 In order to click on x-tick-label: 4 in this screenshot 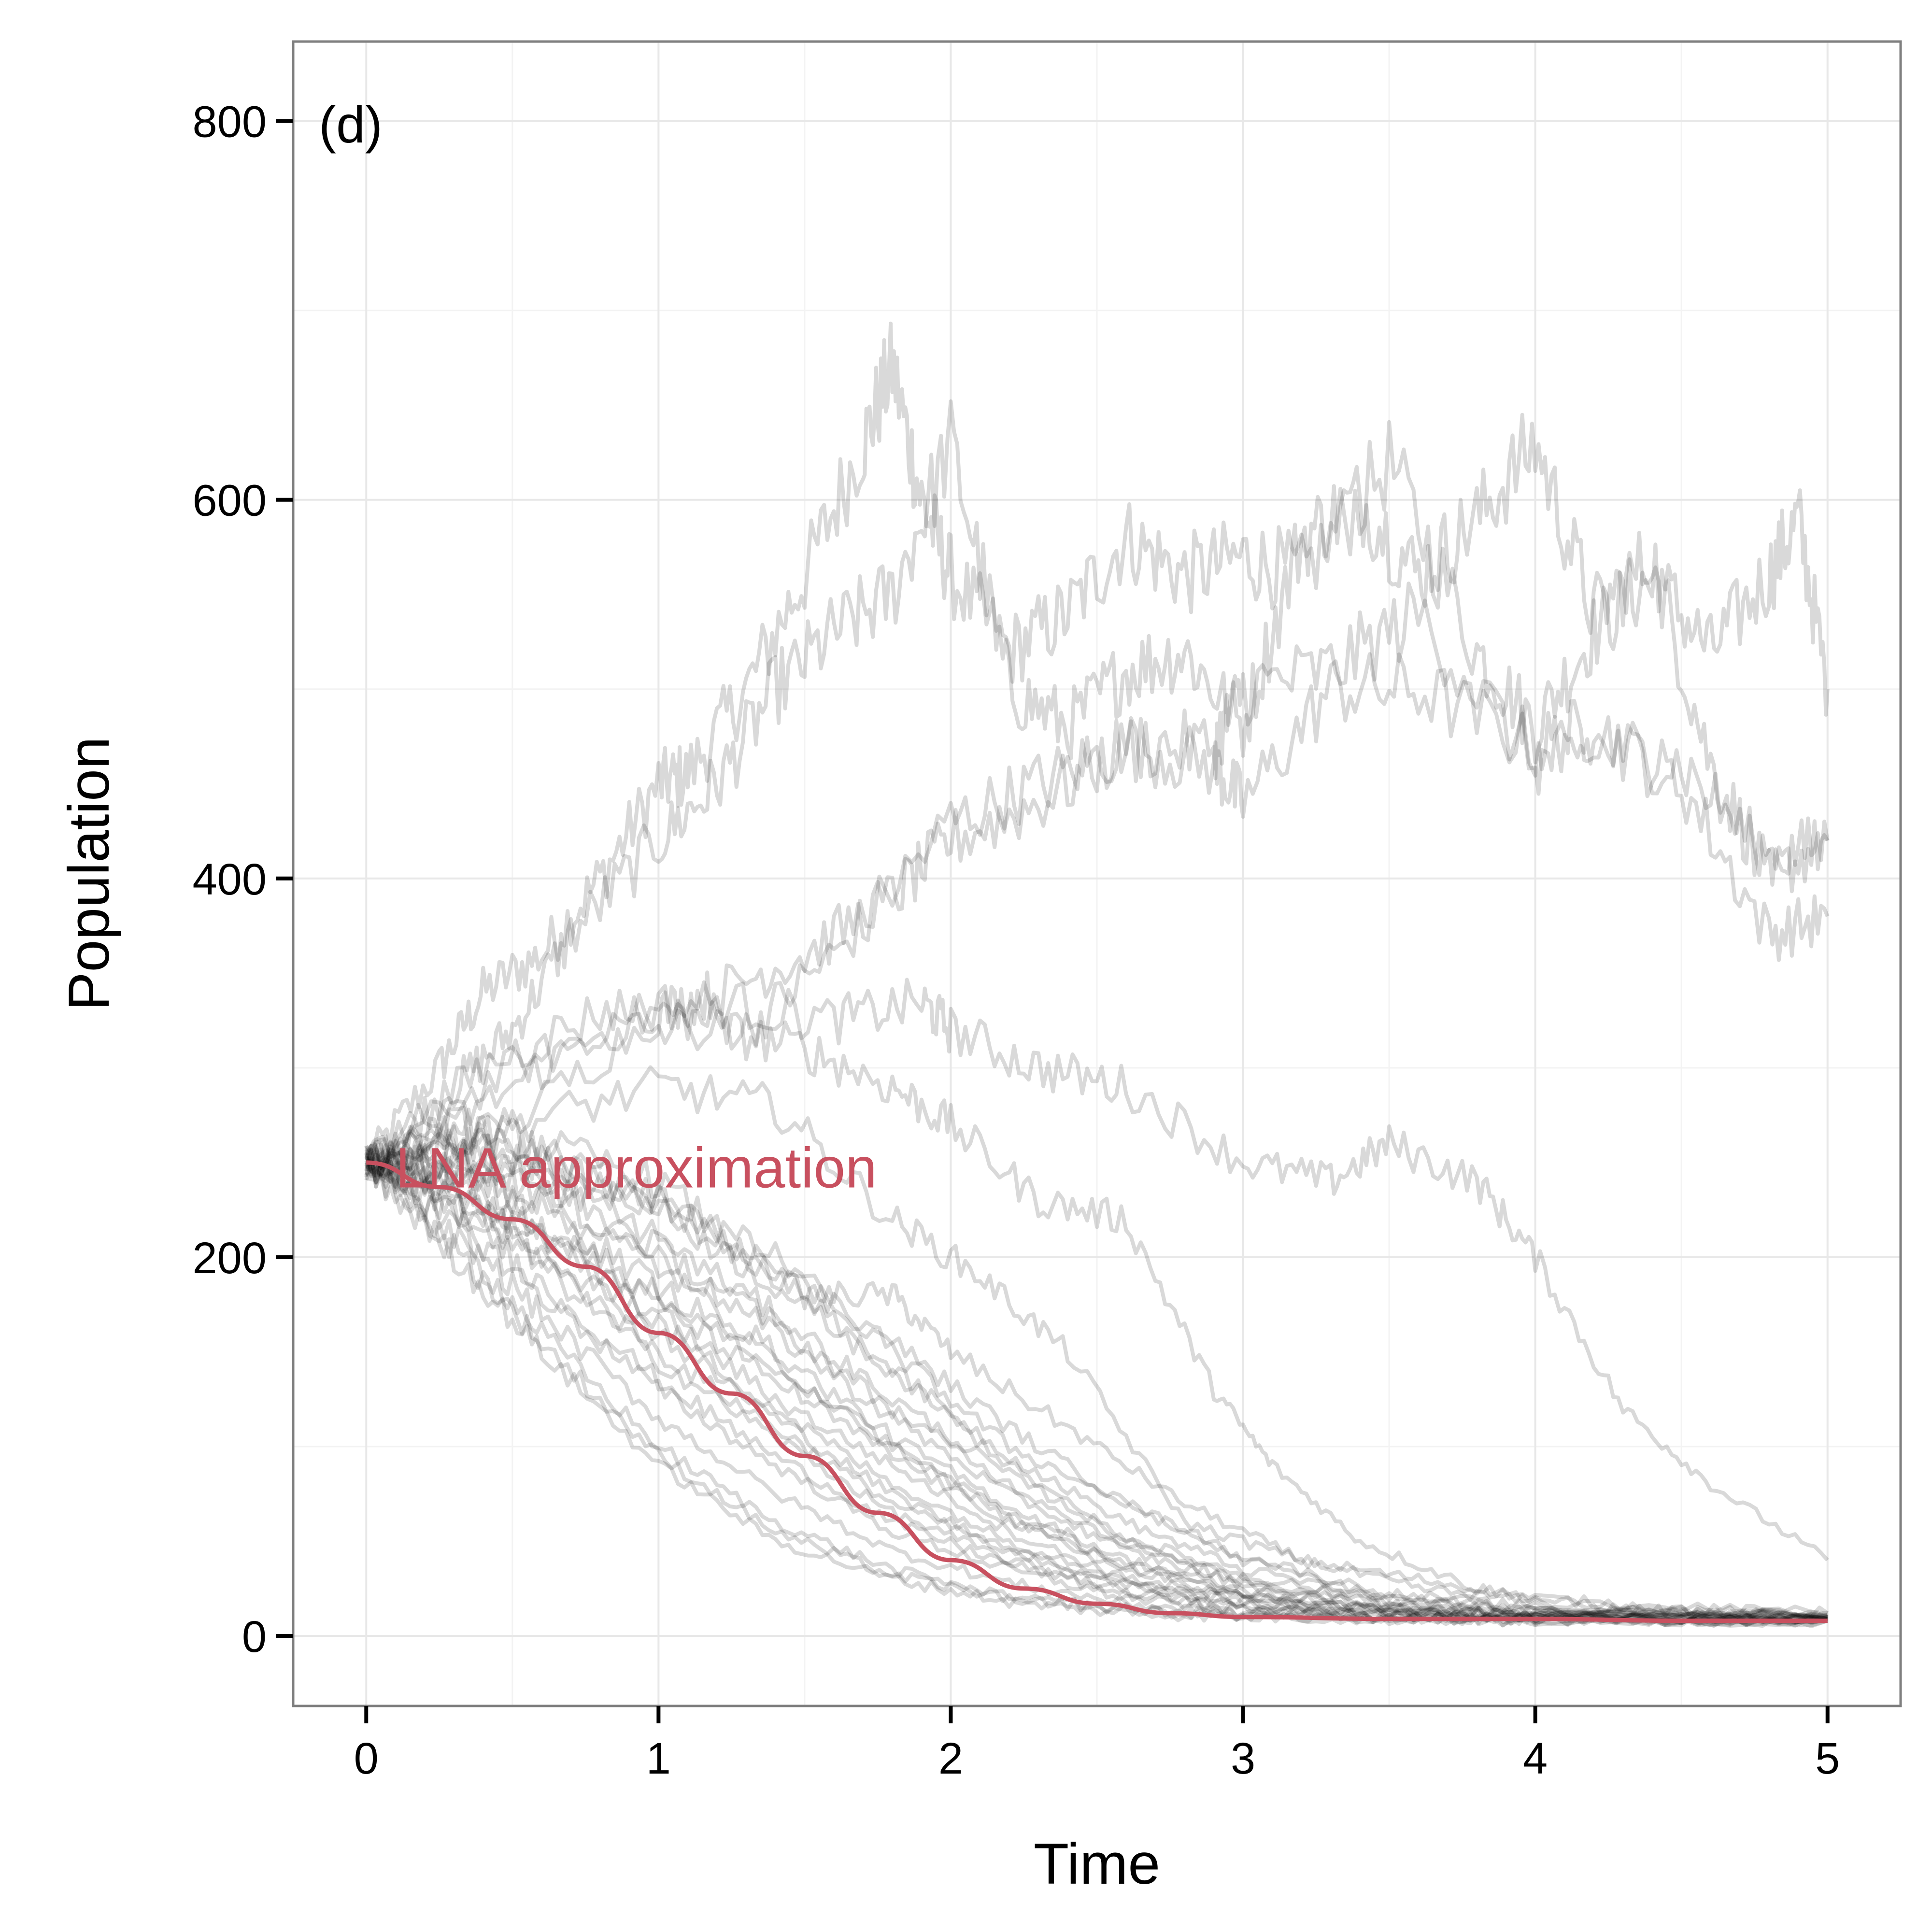, I will do `click(1535, 1758)`.